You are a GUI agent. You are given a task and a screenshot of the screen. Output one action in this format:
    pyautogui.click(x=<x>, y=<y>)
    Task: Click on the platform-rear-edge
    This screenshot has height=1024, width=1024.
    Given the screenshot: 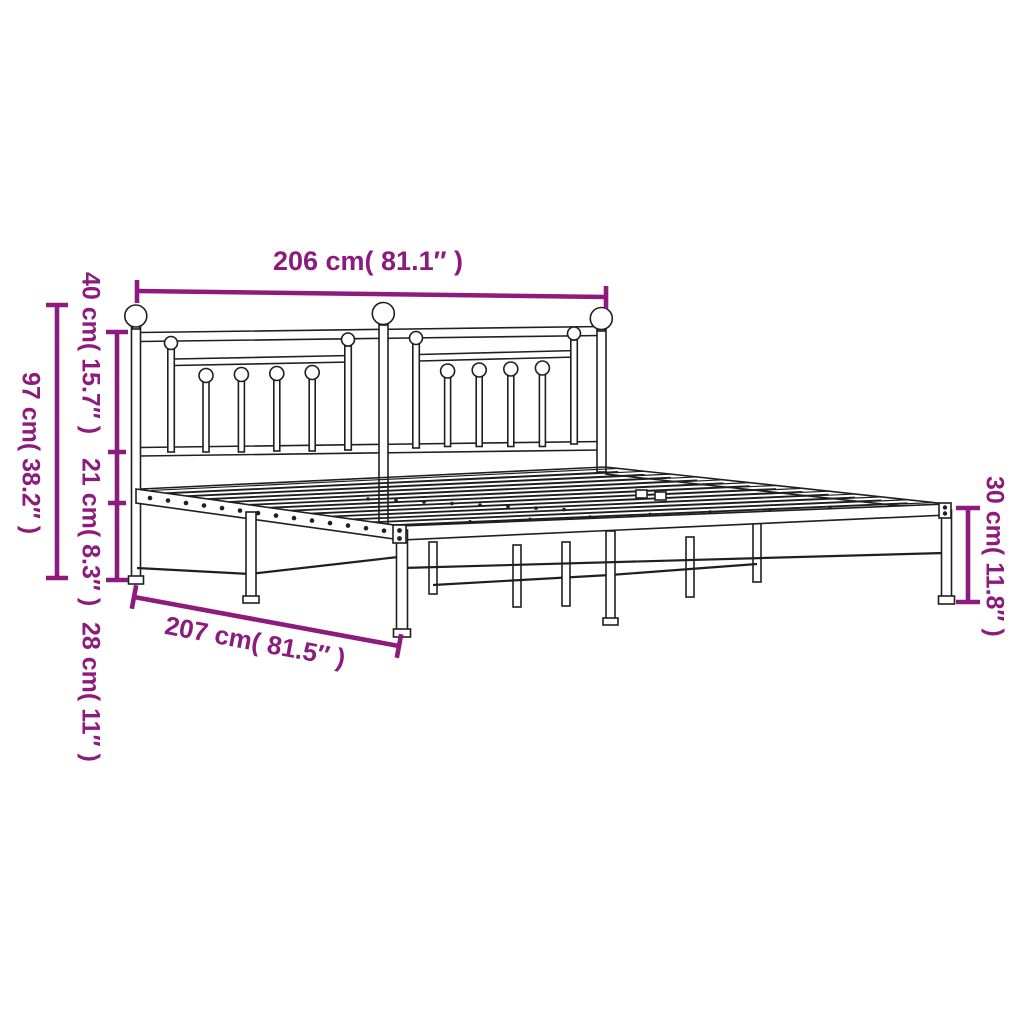 What is the action you would take?
    pyautogui.click(x=373, y=478)
    